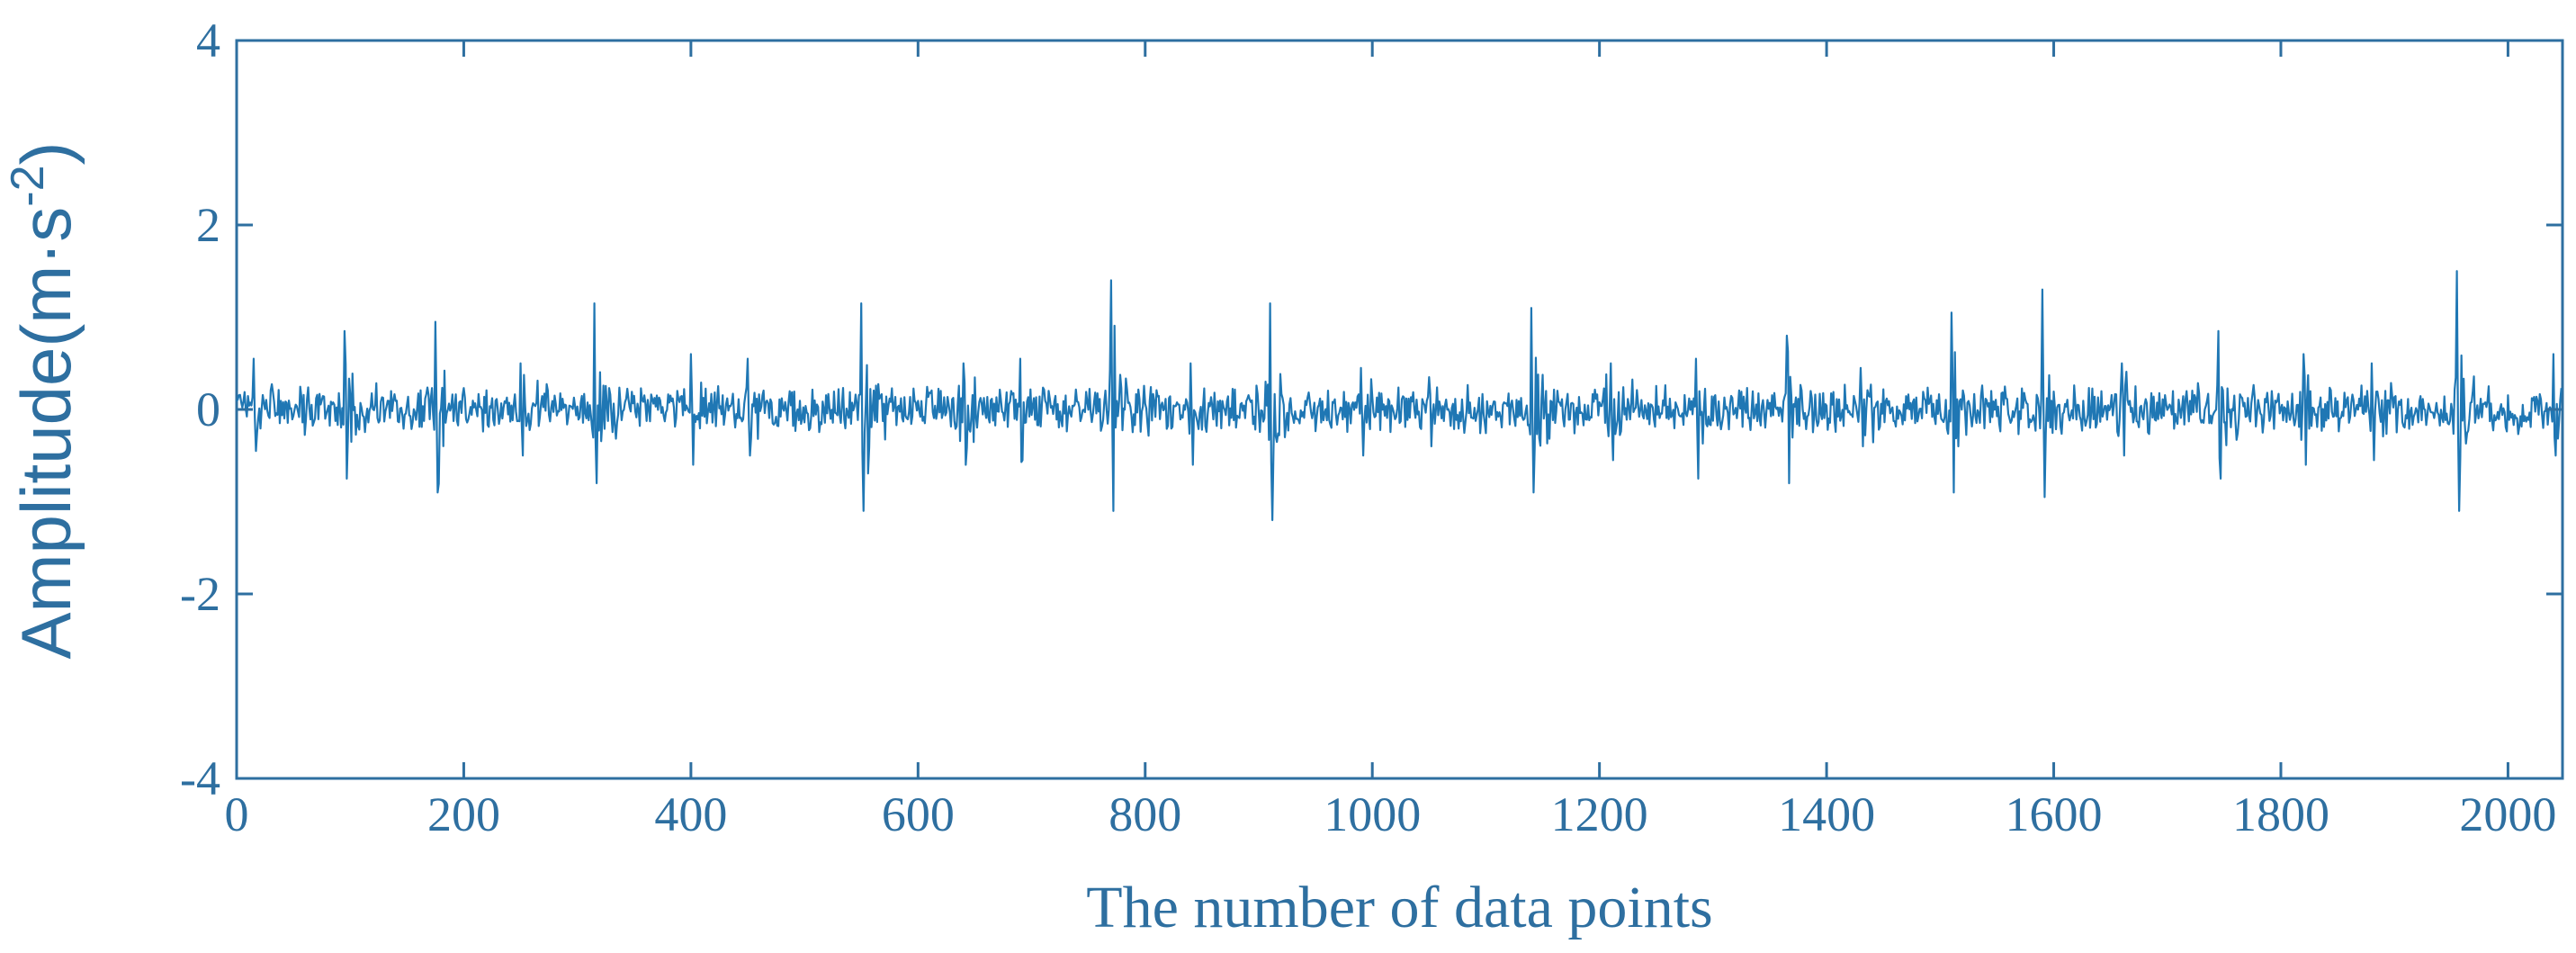 The width and height of the screenshot is (2576, 953). I want to click on x-axis-title: The number of data points, so click(1399, 907).